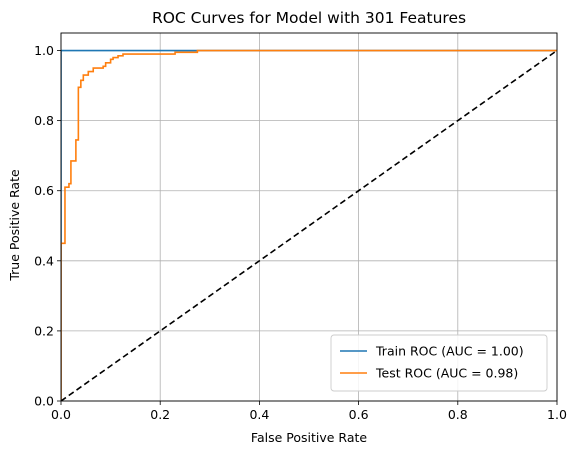 The width and height of the screenshot is (578, 455). What do you see at coordinates (359, 414) in the screenshot?
I see `x-tick-label: 0.6` at bounding box center [359, 414].